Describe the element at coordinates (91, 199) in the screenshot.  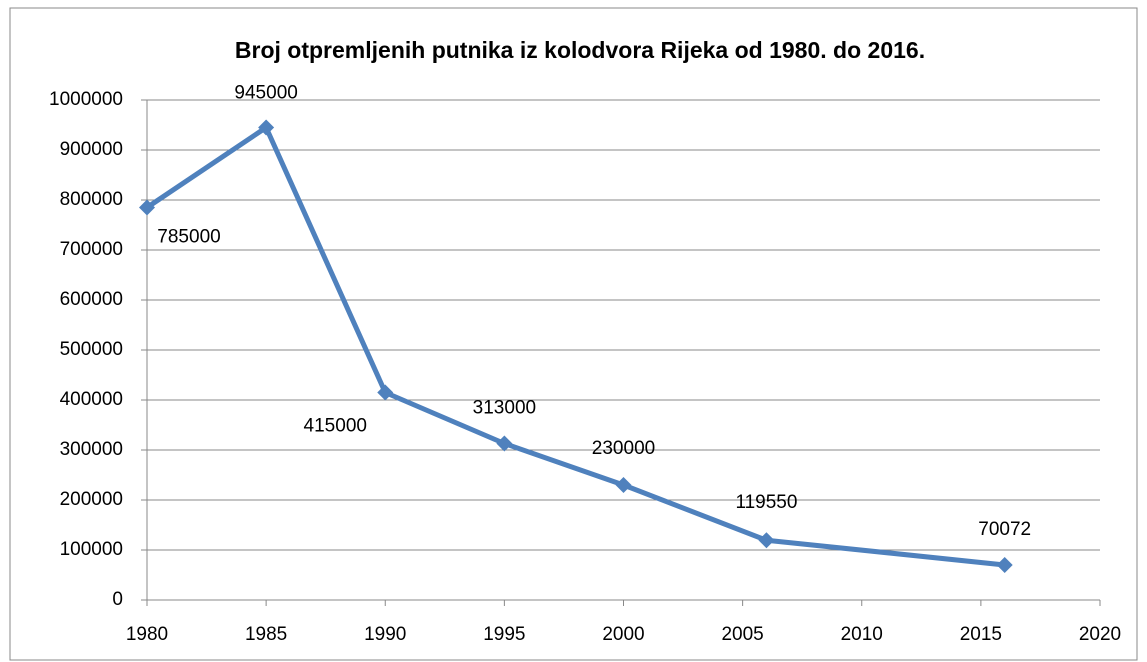
I see `y-tick-label: 800000` at that location.